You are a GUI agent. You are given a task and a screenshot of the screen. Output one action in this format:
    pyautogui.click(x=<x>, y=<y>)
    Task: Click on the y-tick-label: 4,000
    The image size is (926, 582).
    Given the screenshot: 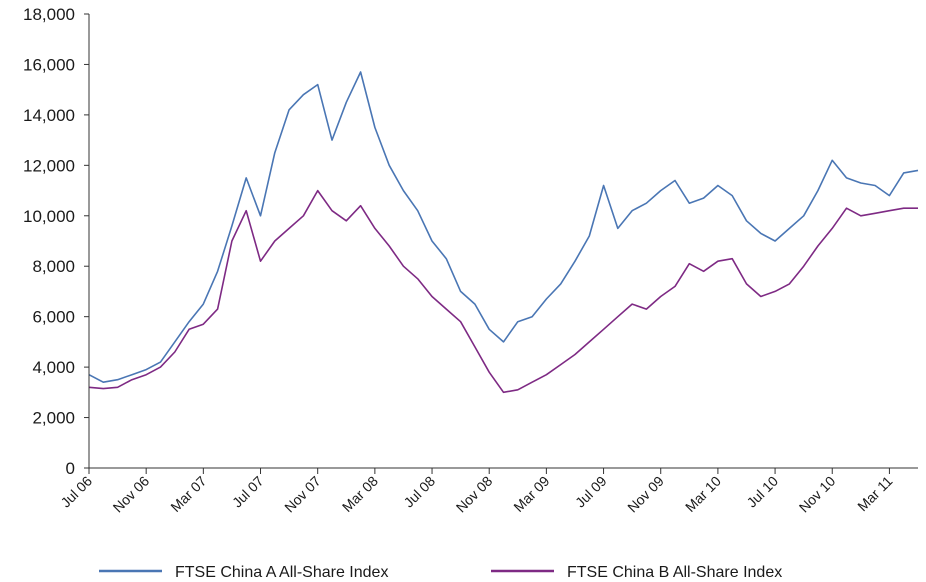 What is the action you would take?
    pyautogui.click(x=53, y=367)
    